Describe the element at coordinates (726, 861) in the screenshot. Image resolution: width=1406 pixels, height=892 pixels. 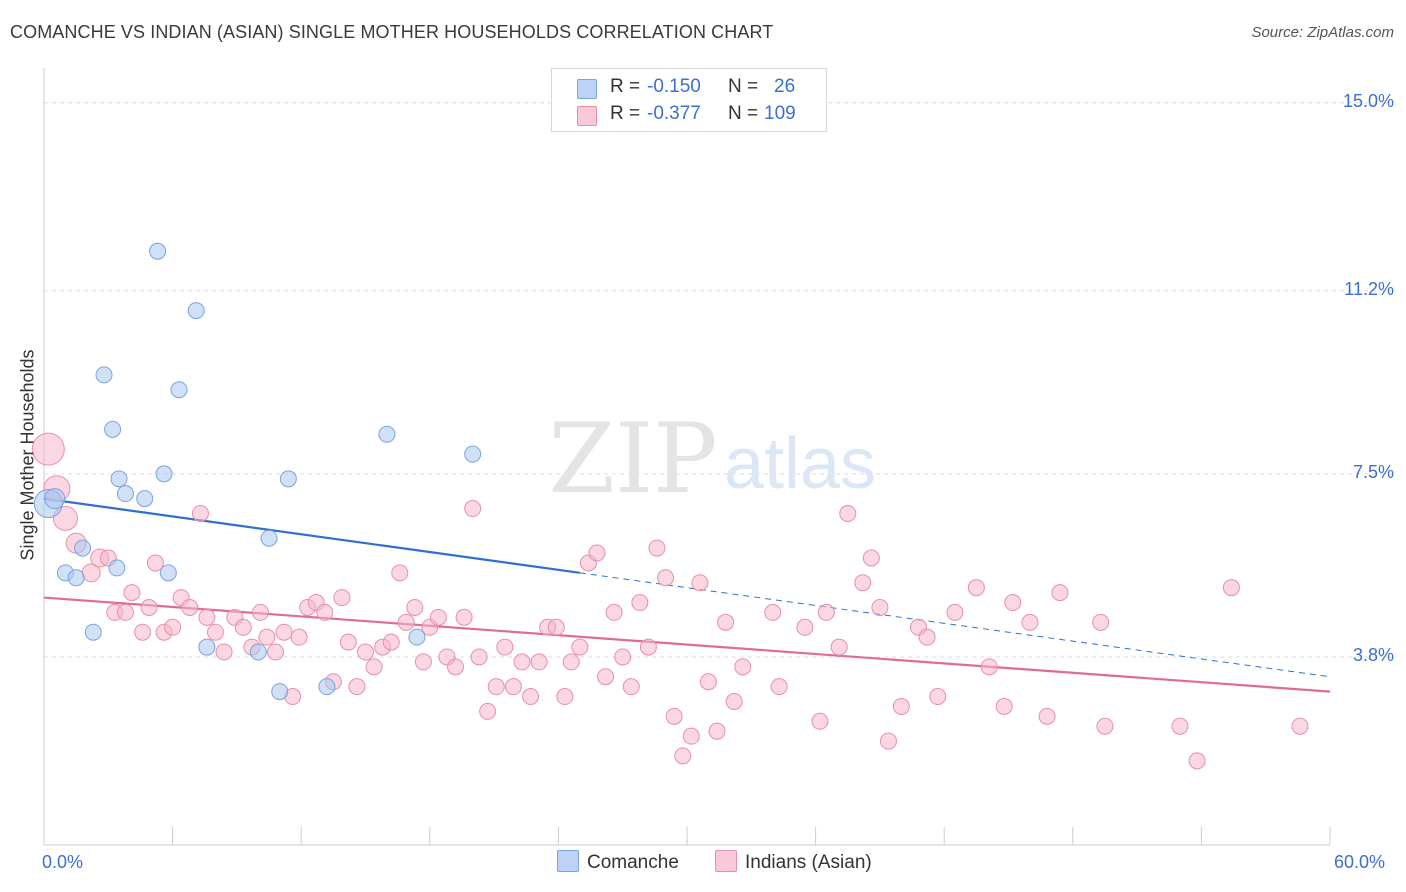
I see `bottom-legend-swatch-indians-asian` at that location.